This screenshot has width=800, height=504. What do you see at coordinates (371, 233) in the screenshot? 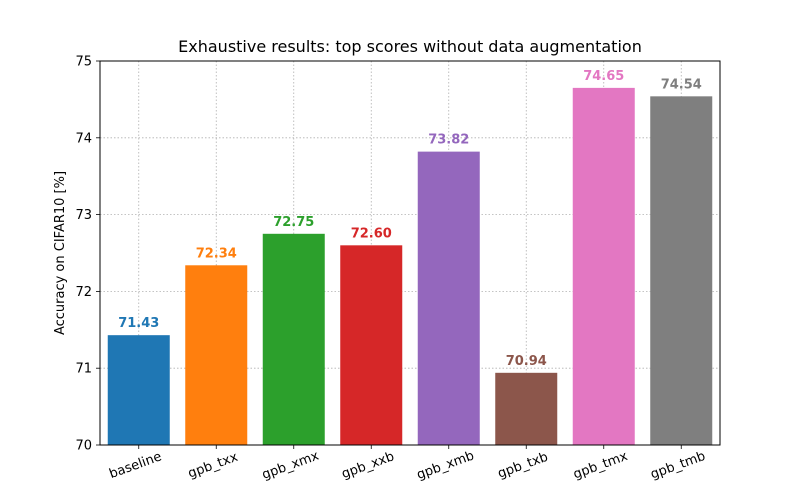
I see `value-label-gpb_xxb: 72.60` at bounding box center [371, 233].